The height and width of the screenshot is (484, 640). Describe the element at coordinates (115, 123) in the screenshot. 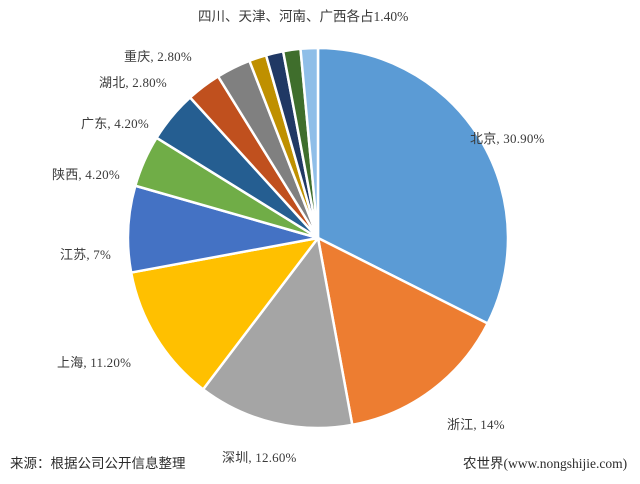

I see `slice-label-guangdong: 广东, 4.20%` at that location.